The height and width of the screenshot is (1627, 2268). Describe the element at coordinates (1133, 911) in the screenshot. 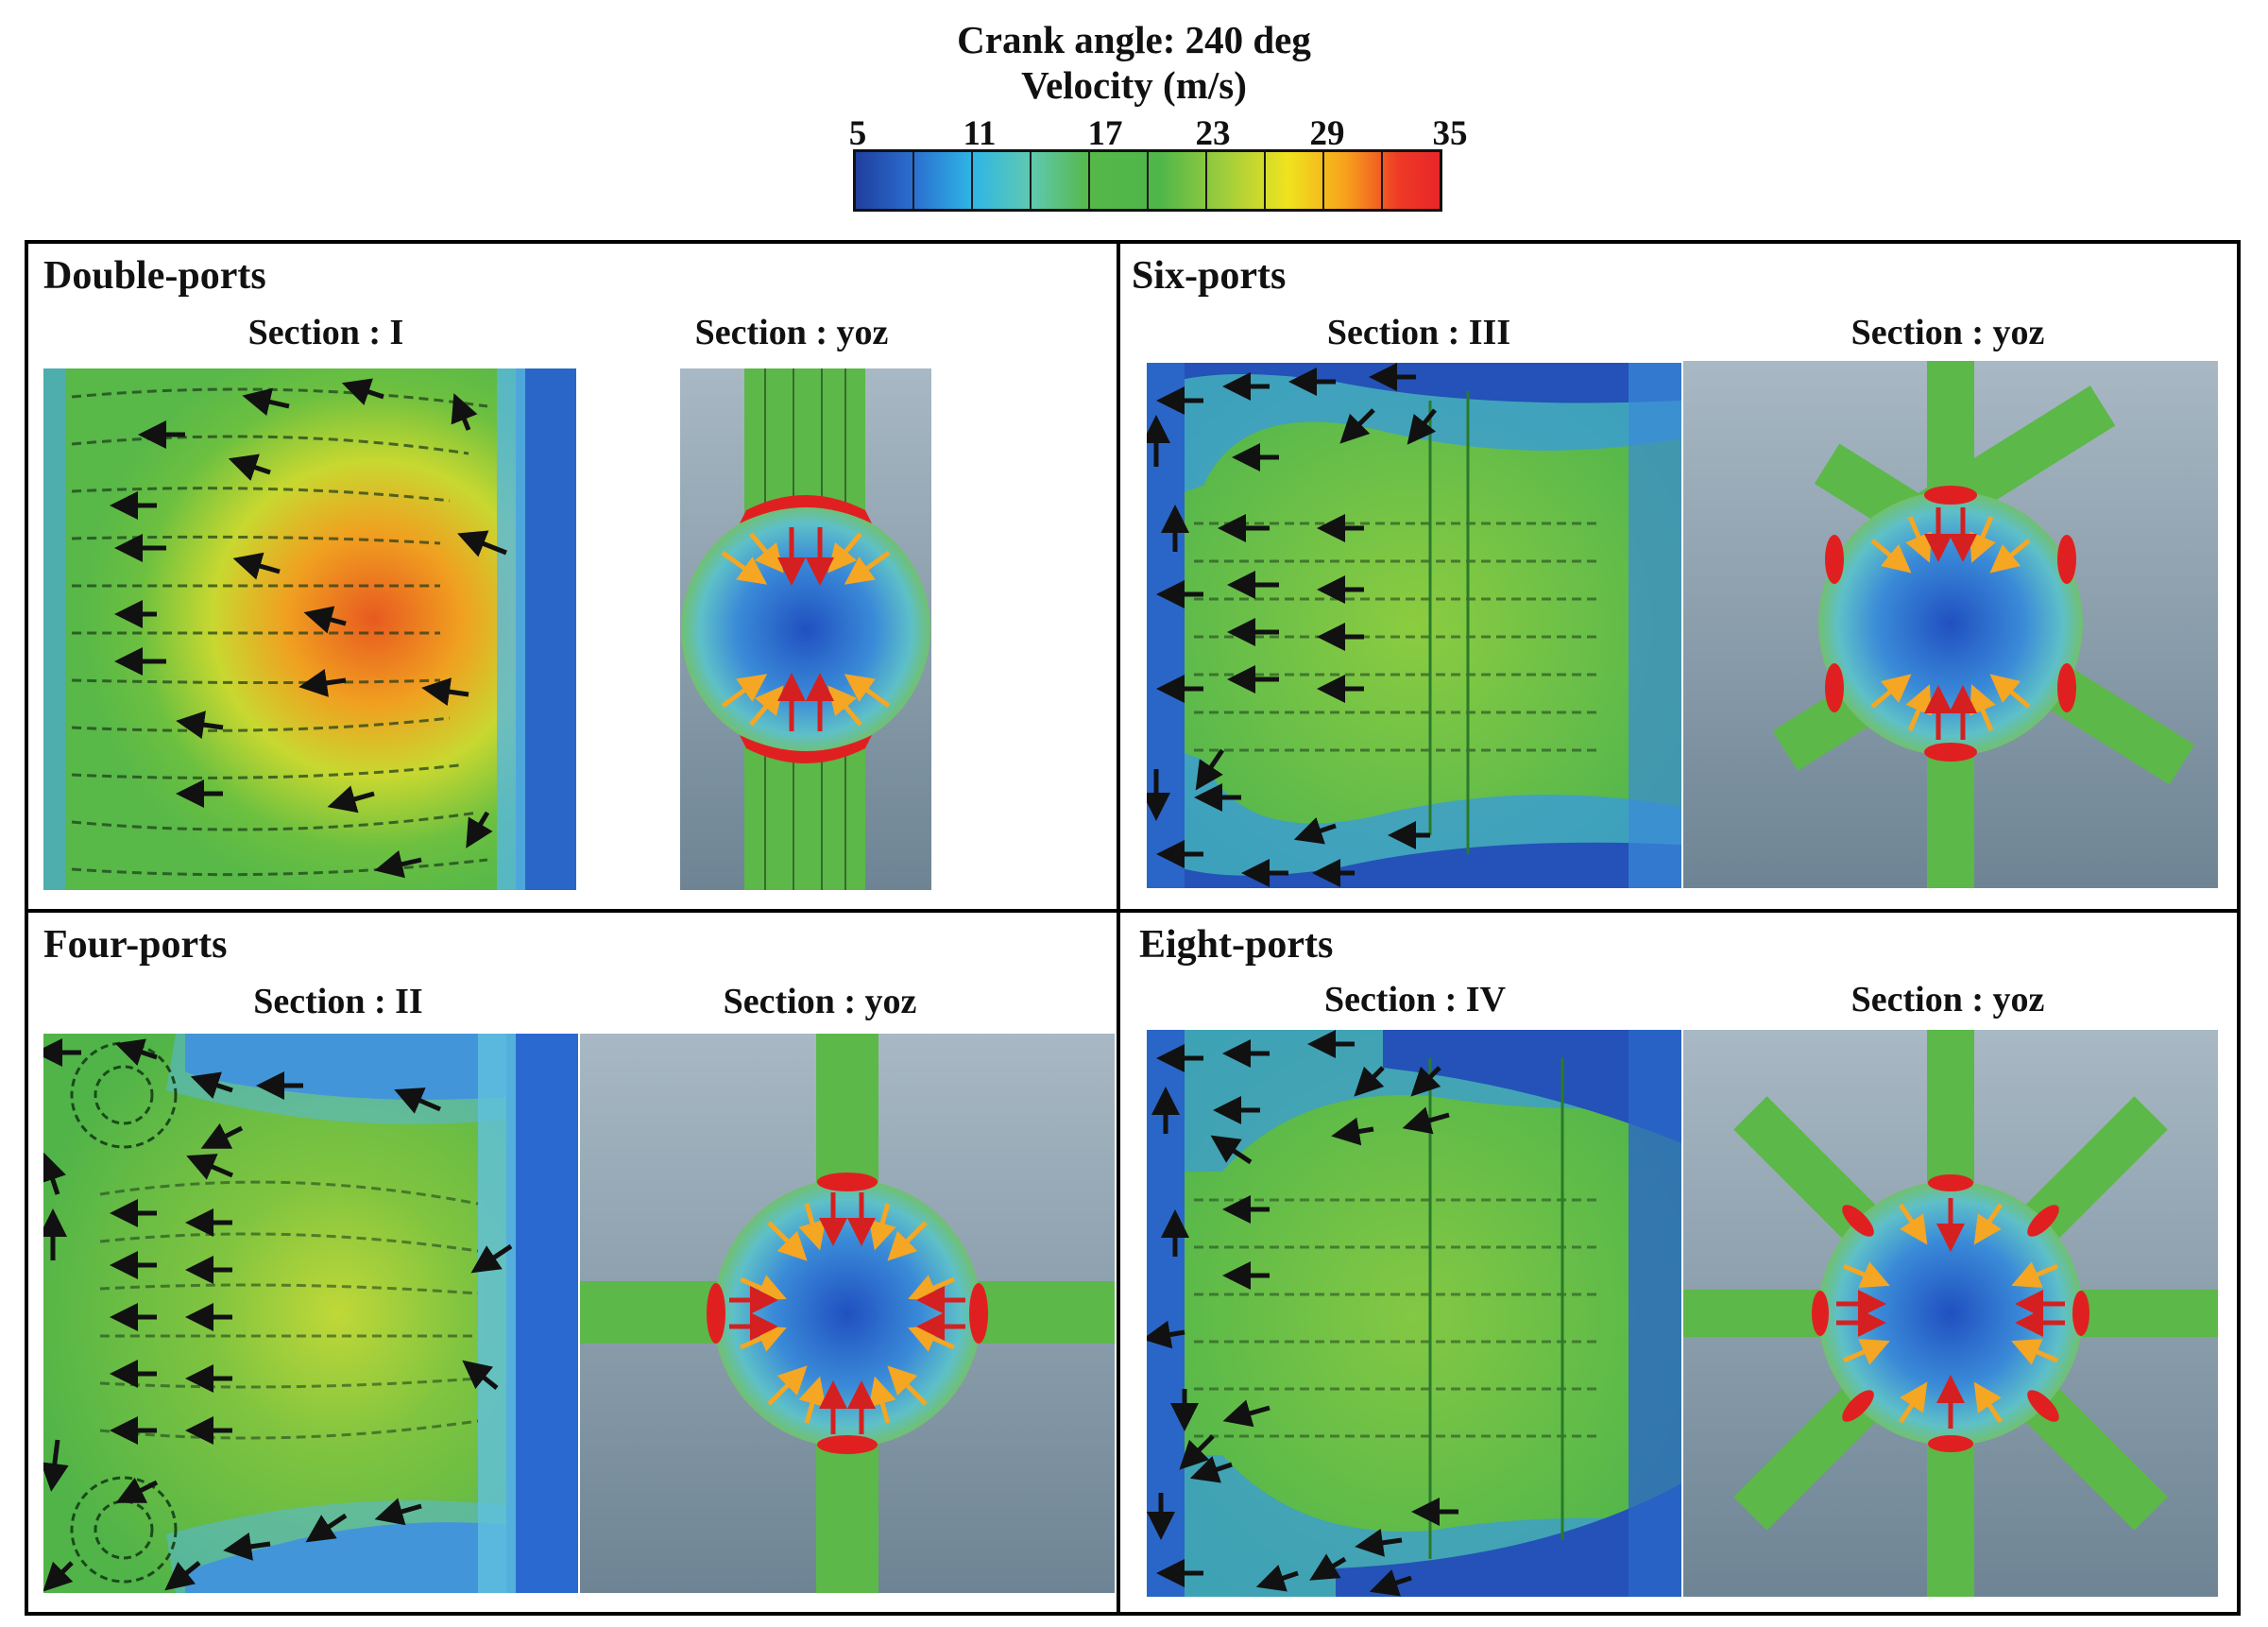

I see `panel-divider-horizontal` at that location.